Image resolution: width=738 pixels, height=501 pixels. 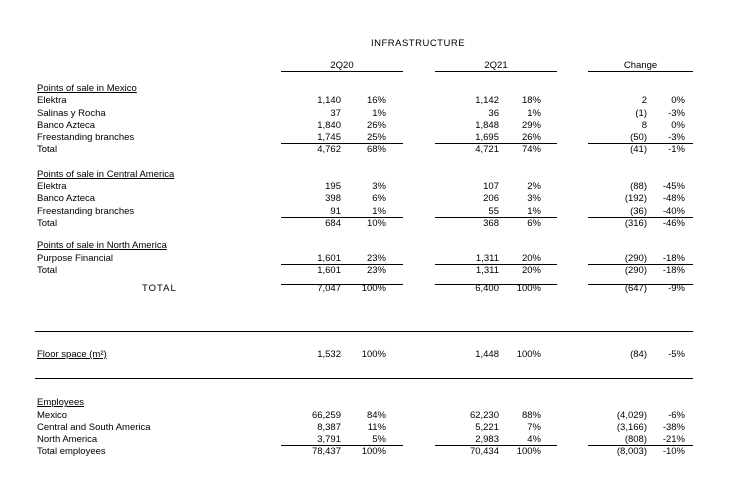 I want to click on spacer-row, so click(x=369, y=282).